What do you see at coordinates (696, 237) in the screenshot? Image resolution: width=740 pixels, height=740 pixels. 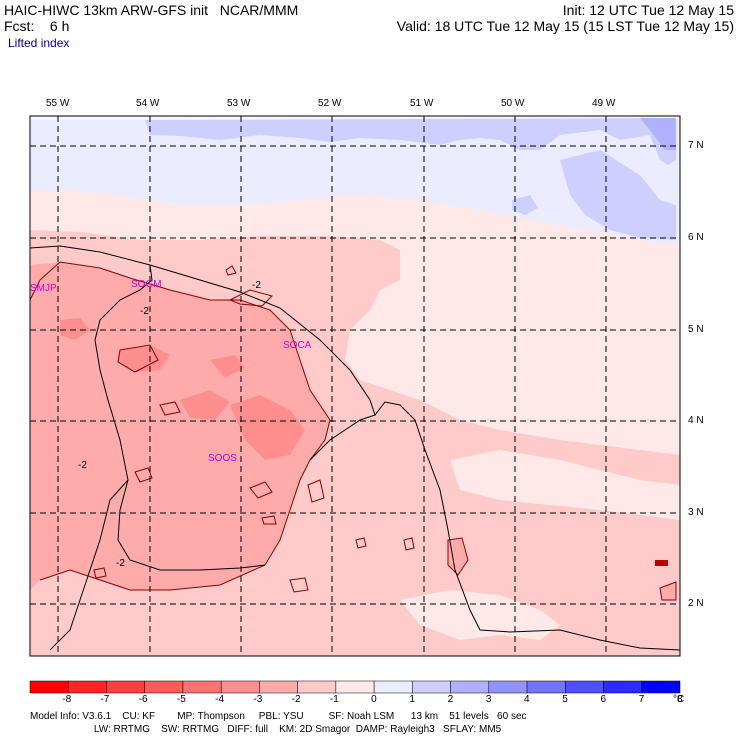 I see `lat-label-6n: 6 N` at bounding box center [696, 237].